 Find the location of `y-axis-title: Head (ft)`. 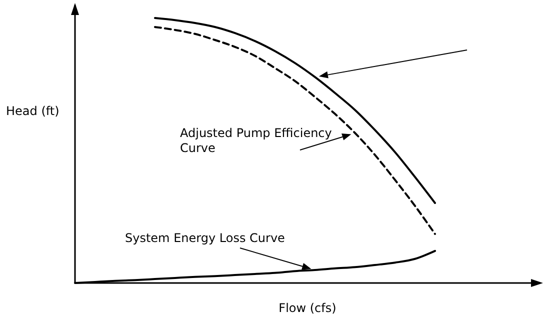

y-axis-title: Head (ft) is located at coordinates (33, 111).